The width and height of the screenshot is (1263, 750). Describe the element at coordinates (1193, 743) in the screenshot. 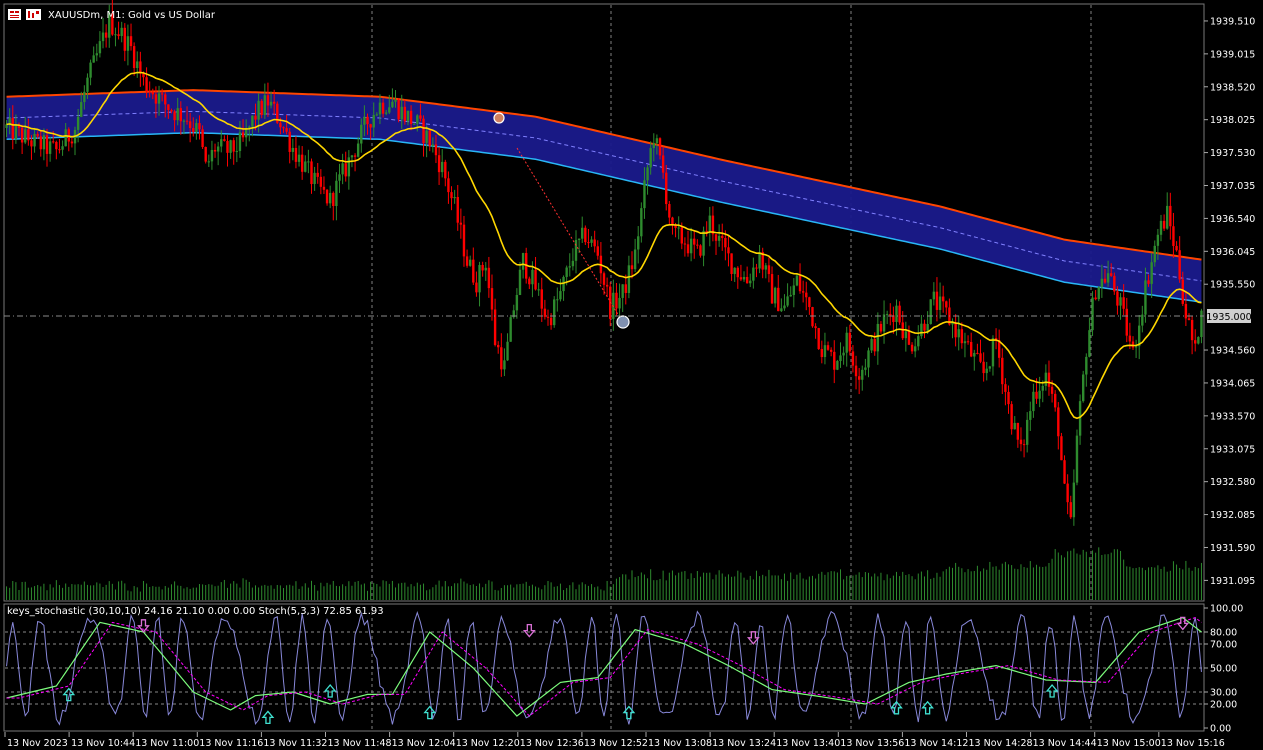

I see `time-tick-label: 13 Nov 15:16` at that location.